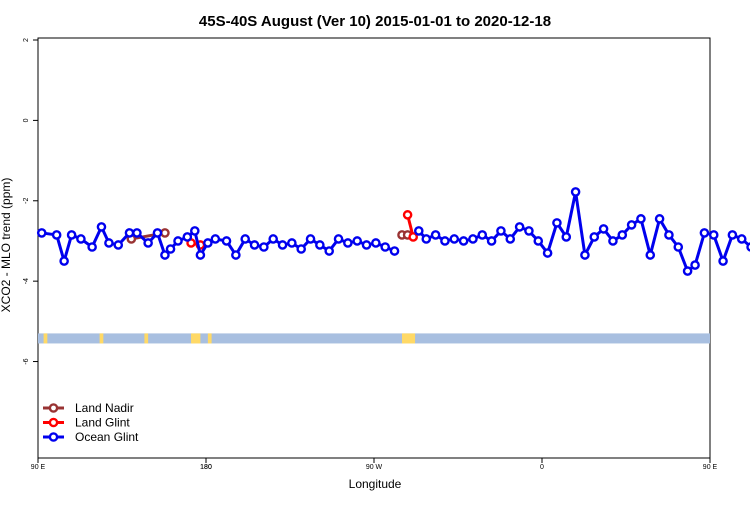 This screenshot has width=750, height=505. What do you see at coordinates (102, 423) in the screenshot?
I see `legend-label: Land Glint` at bounding box center [102, 423].